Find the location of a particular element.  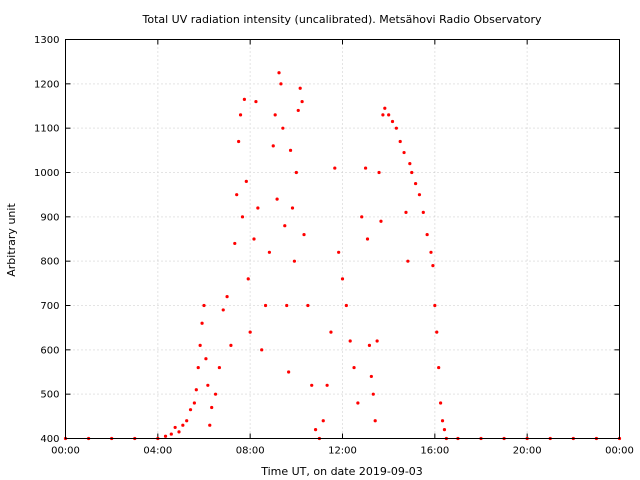

y-tick-label: 900 is located at coordinates (49, 217).